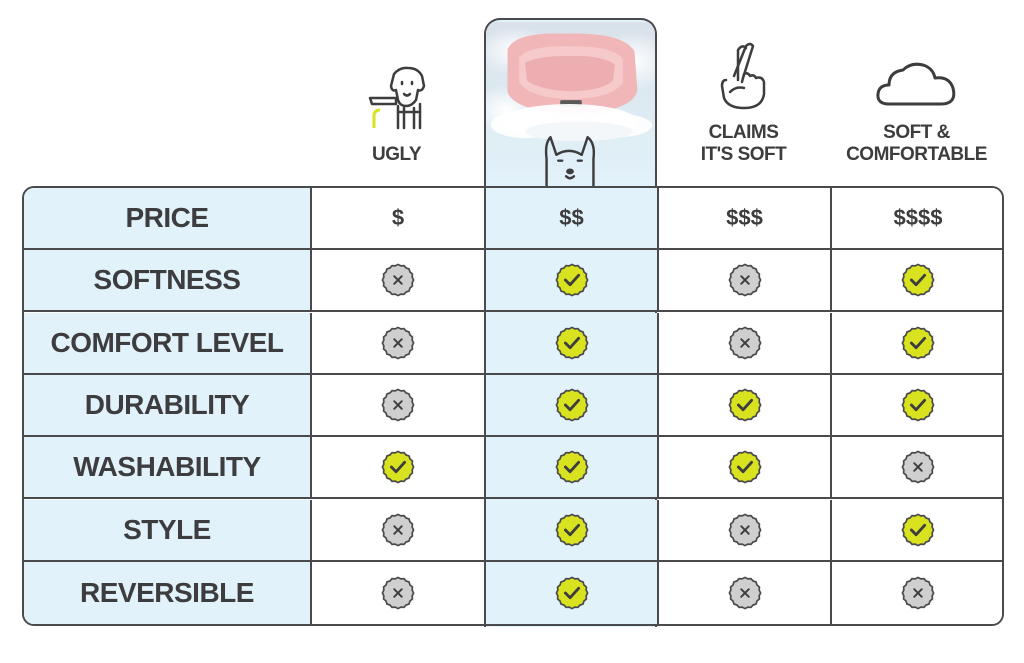 The height and width of the screenshot is (663, 1024). I want to click on table-row: WASHABILITY, so click(513, 468).